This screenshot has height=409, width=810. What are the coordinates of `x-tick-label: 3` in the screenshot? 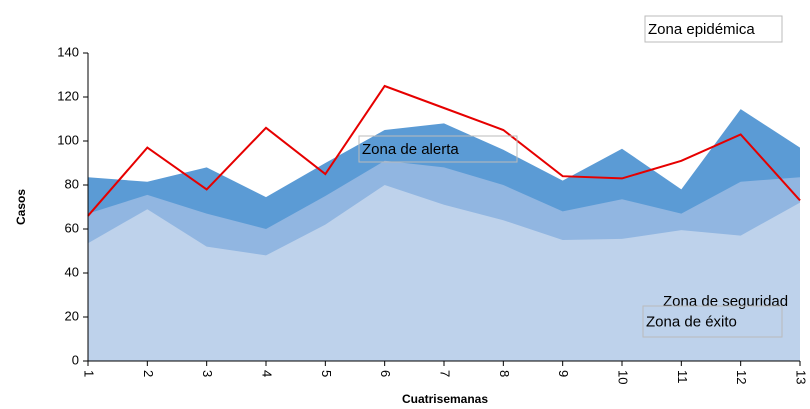 It's located at (207, 373).